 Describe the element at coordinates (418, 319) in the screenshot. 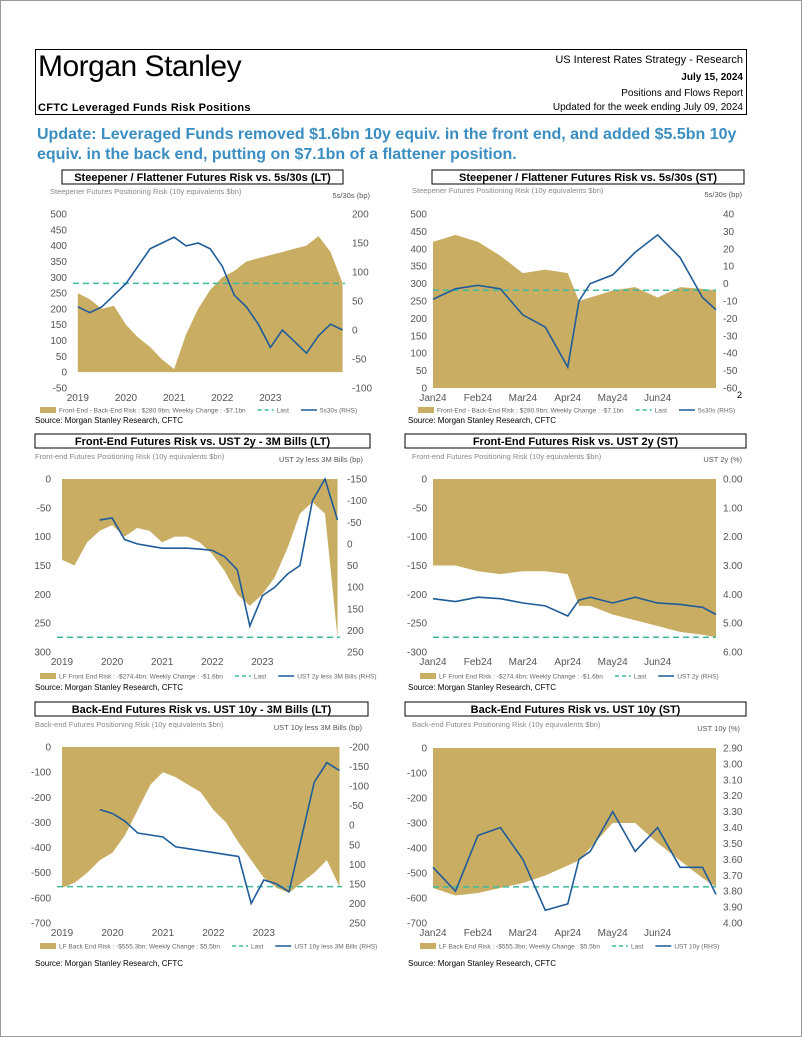

I see `y-tick-label: 200` at that location.